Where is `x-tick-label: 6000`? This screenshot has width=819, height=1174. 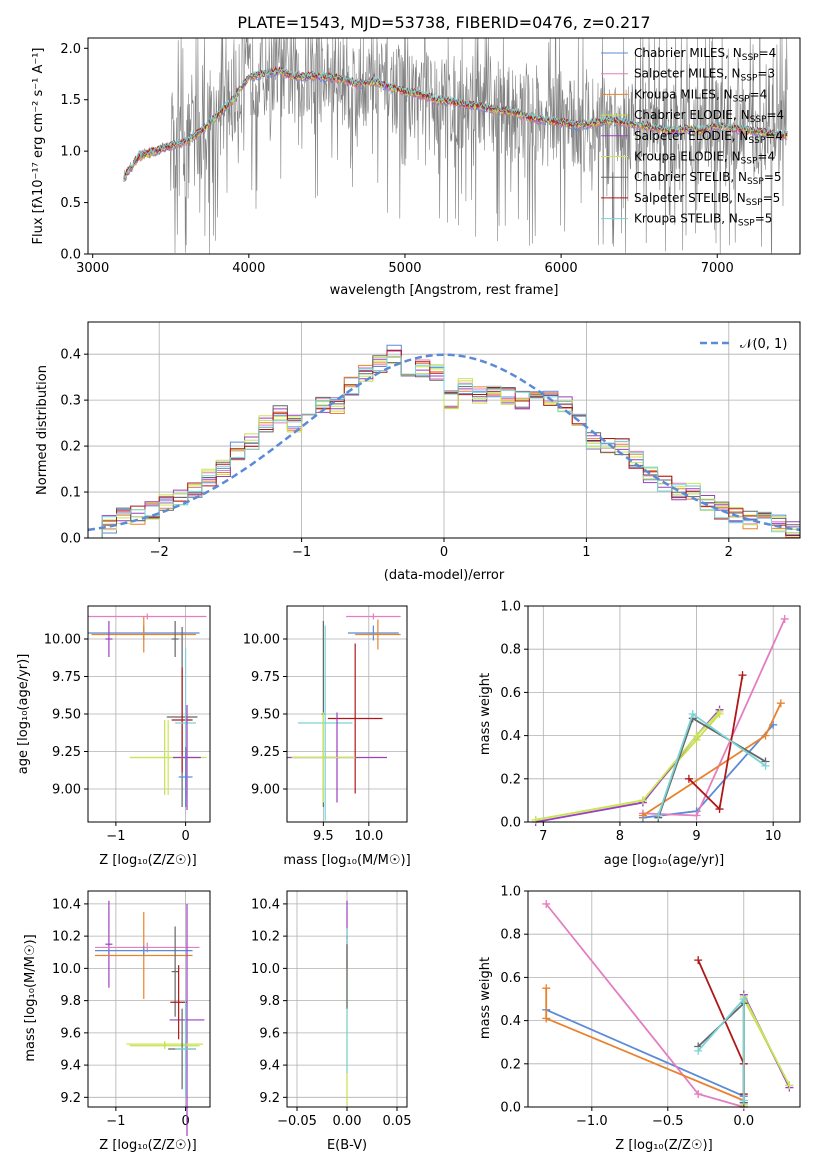
x-tick-label: 6000 is located at coordinates (561, 268).